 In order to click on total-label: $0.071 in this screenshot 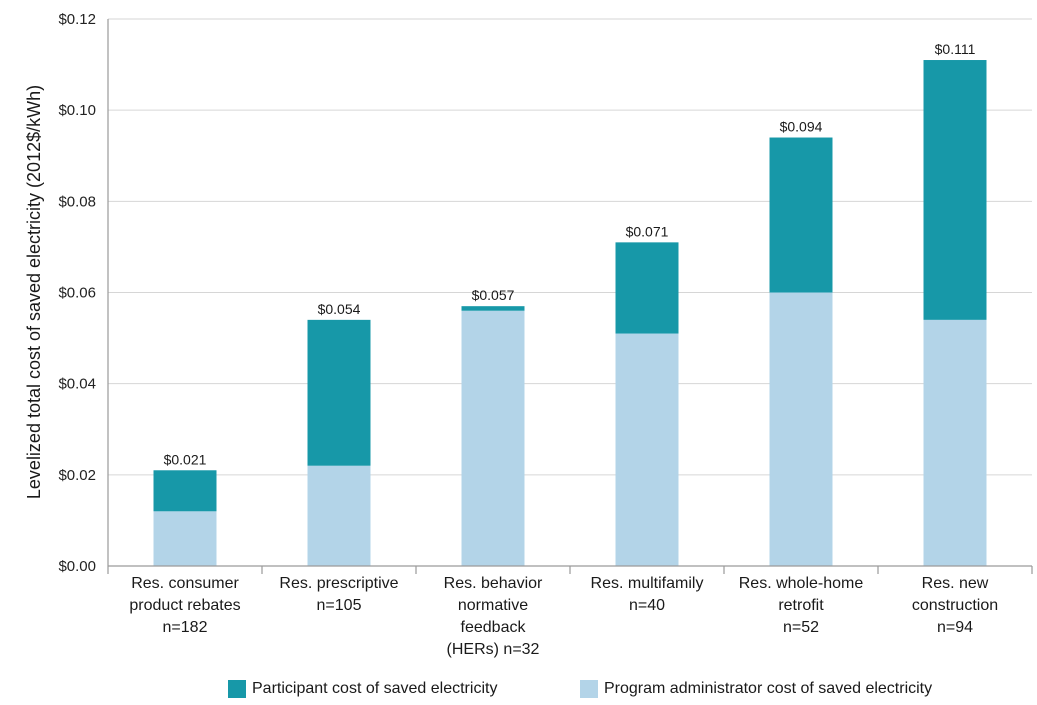, I will do `click(647, 231)`.